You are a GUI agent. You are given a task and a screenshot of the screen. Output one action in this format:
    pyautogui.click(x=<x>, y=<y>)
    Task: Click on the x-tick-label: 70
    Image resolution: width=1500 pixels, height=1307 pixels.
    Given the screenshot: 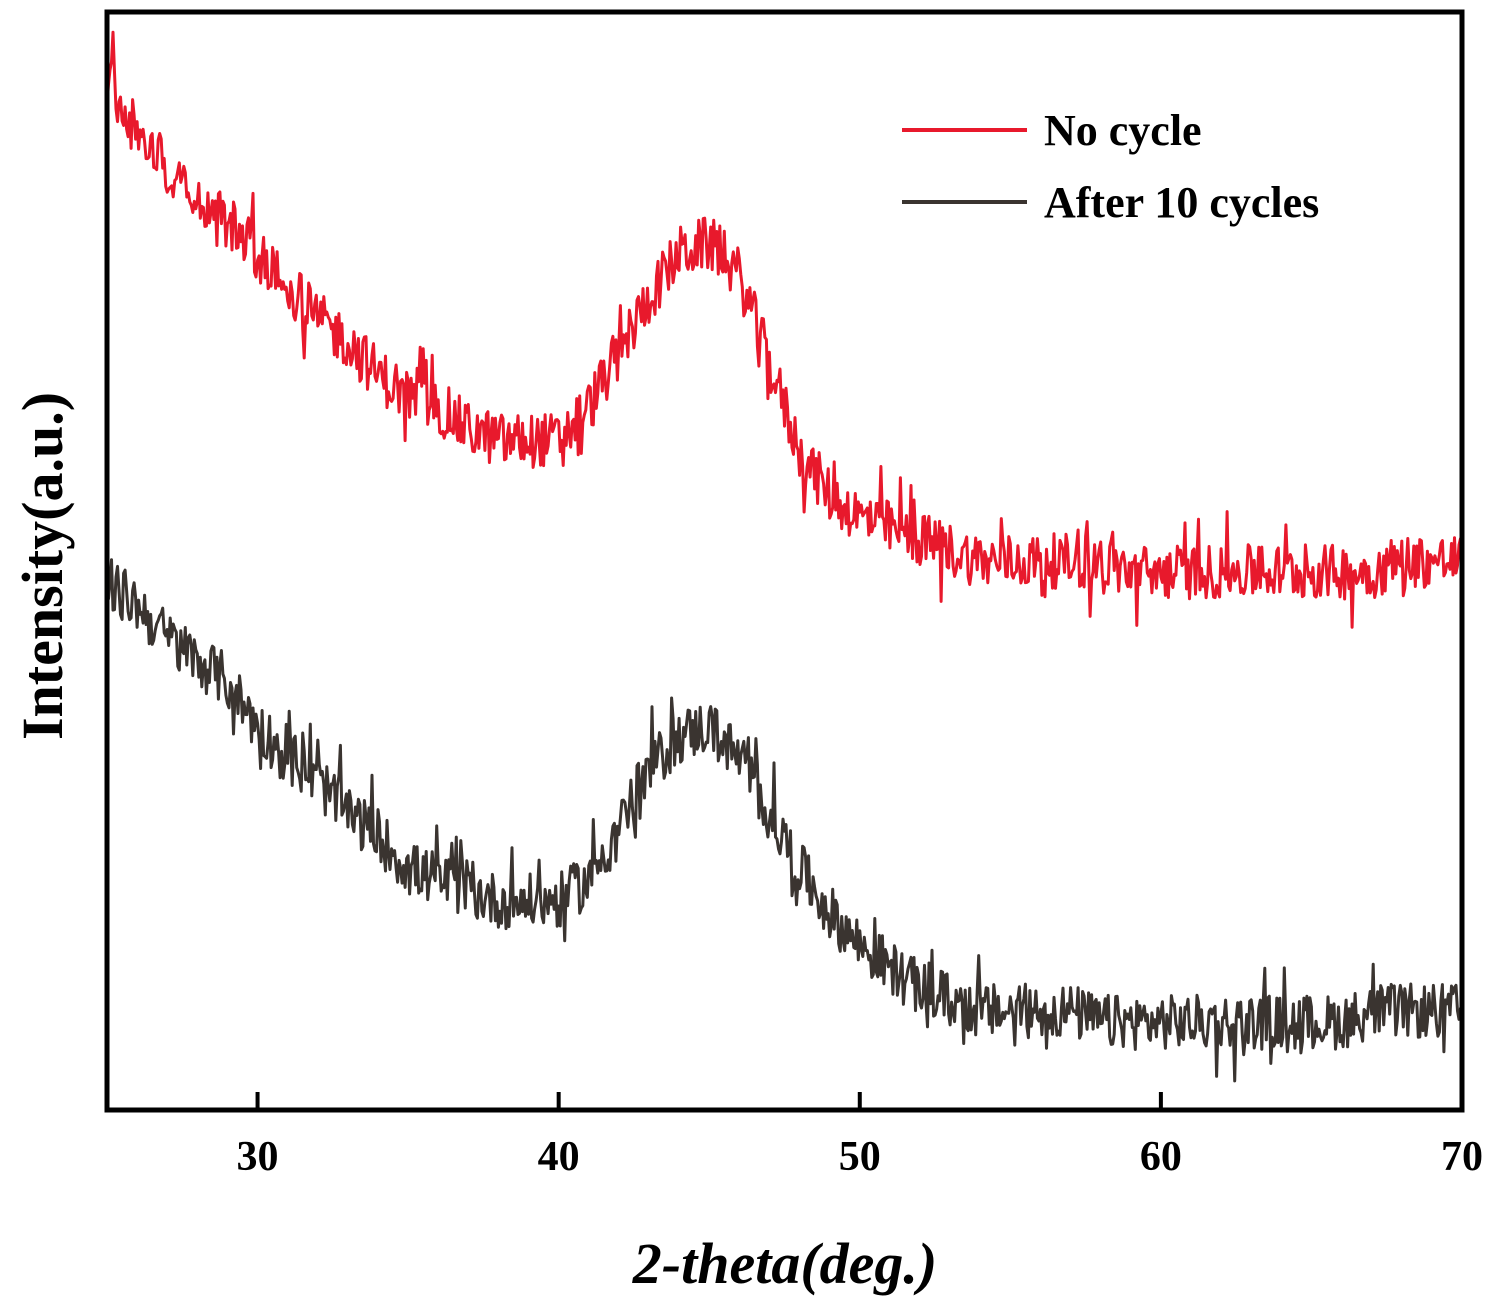 What is the action you would take?
    pyautogui.click(x=1462, y=1157)
    